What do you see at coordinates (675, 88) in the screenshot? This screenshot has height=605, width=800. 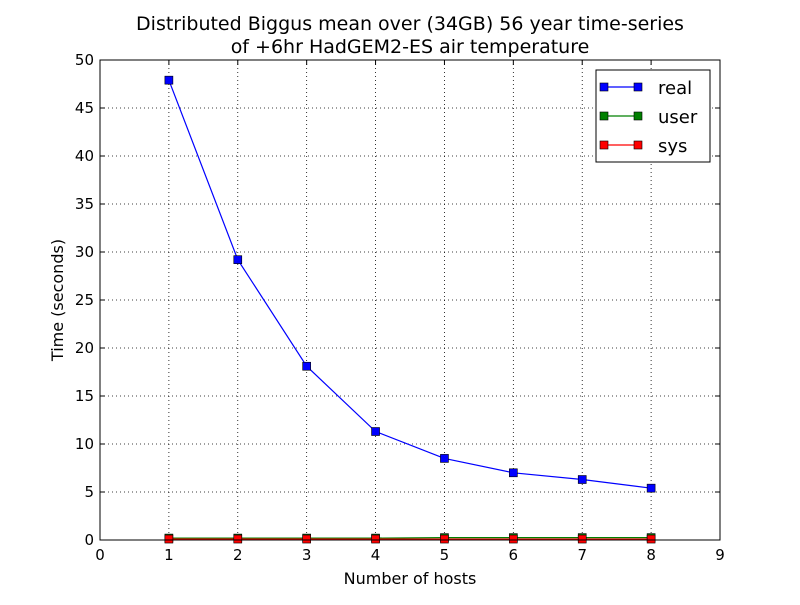 I see `legend-label-real: real` at bounding box center [675, 88].